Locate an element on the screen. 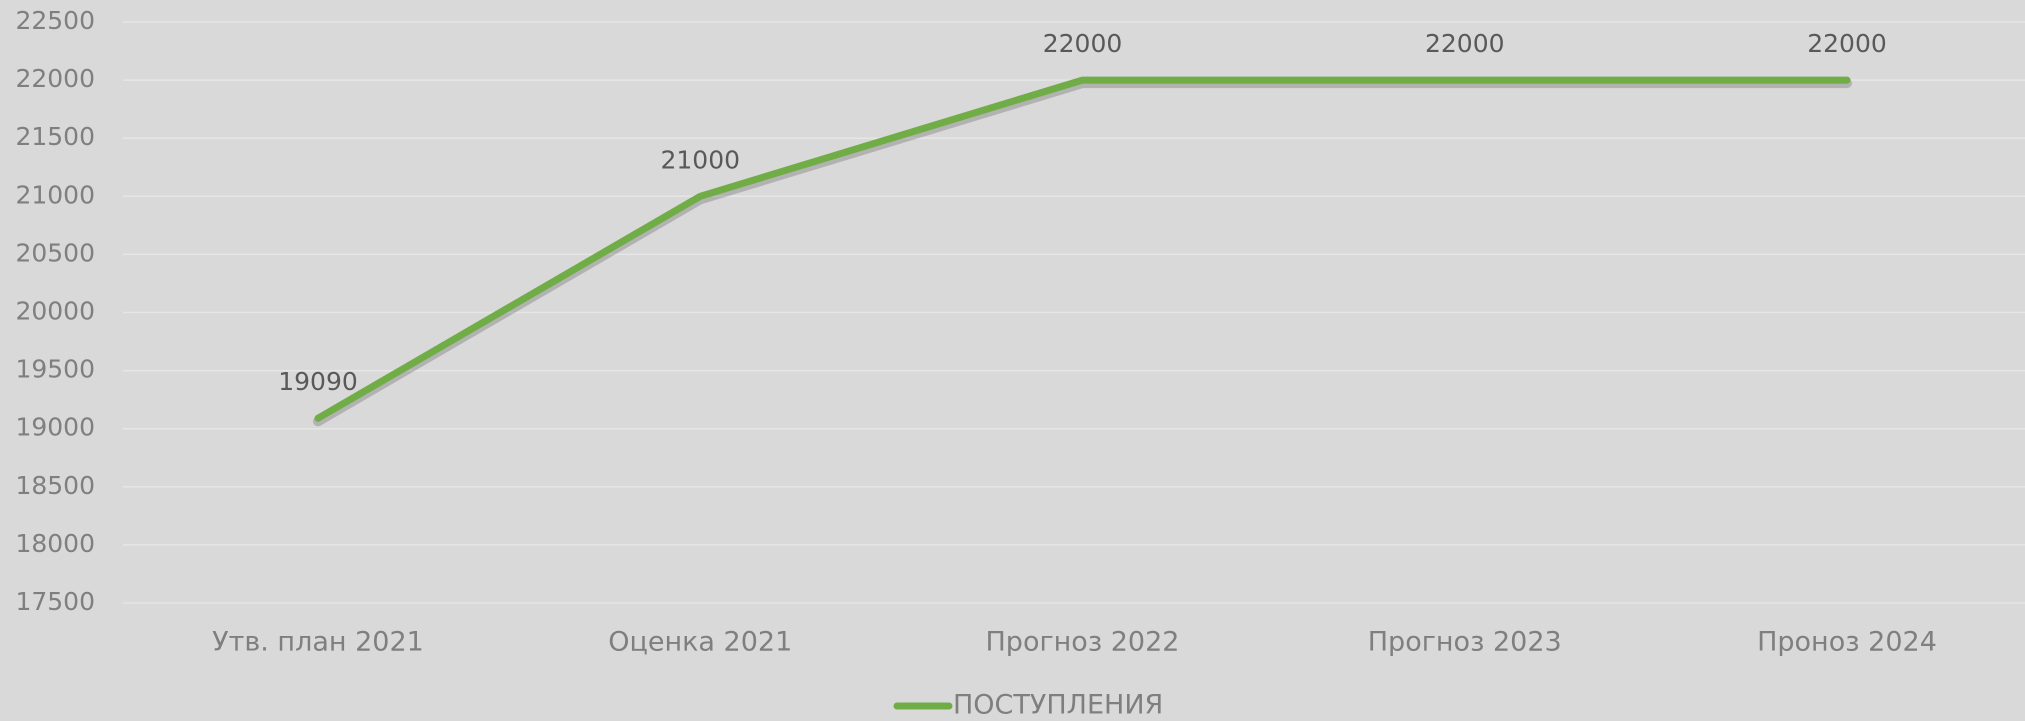 The image size is (2025, 721). y-tick-label: 20000 is located at coordinates (55, 311).